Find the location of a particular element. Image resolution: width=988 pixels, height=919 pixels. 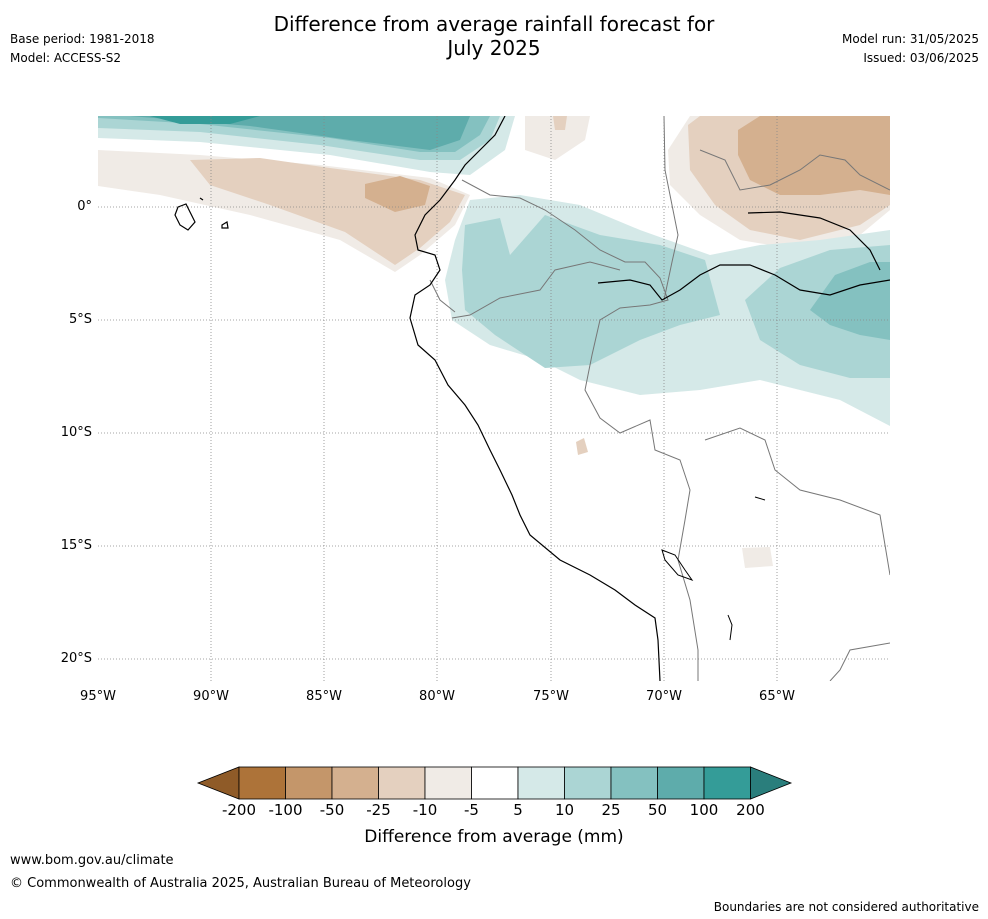

dry-zone-north-patch-inner is located at coordinates (560, 123).